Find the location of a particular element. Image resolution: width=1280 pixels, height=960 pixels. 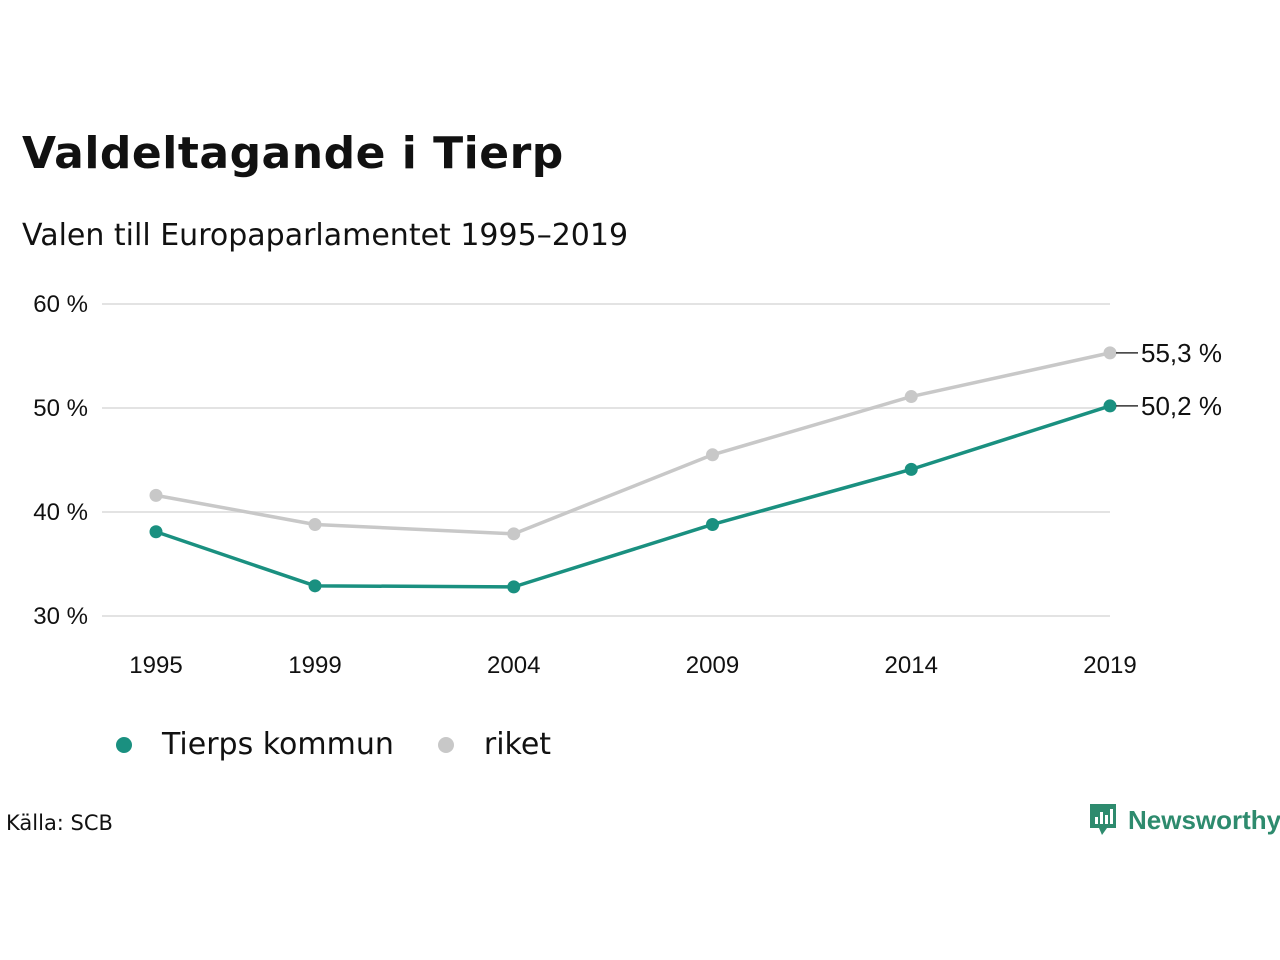

end-label: 55,3 % is located at coordinates (1181, 353).